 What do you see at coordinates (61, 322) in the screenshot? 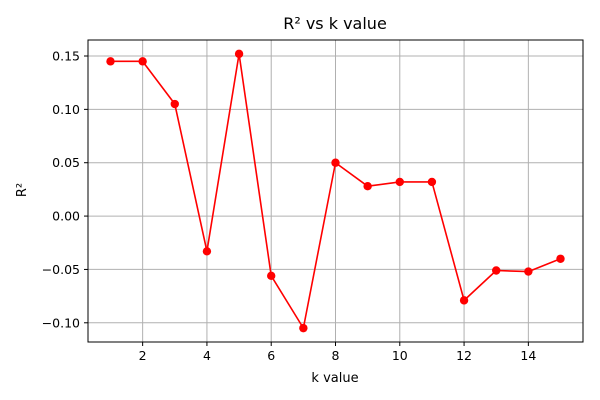
I see `y-tick-label: −0.10` at bounding box center [61, 322].